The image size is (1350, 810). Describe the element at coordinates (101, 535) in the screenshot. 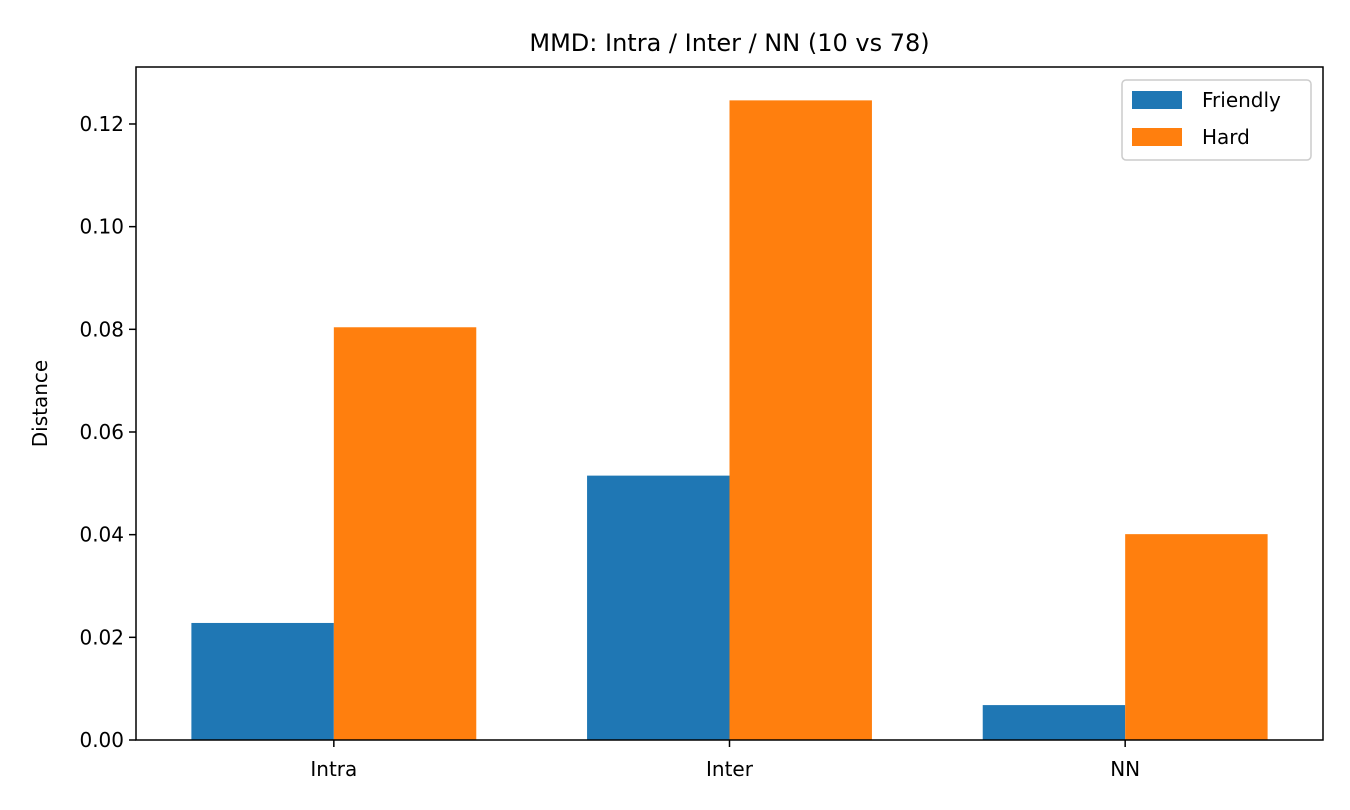

I see `y-tick-label: 0.04` at that location.